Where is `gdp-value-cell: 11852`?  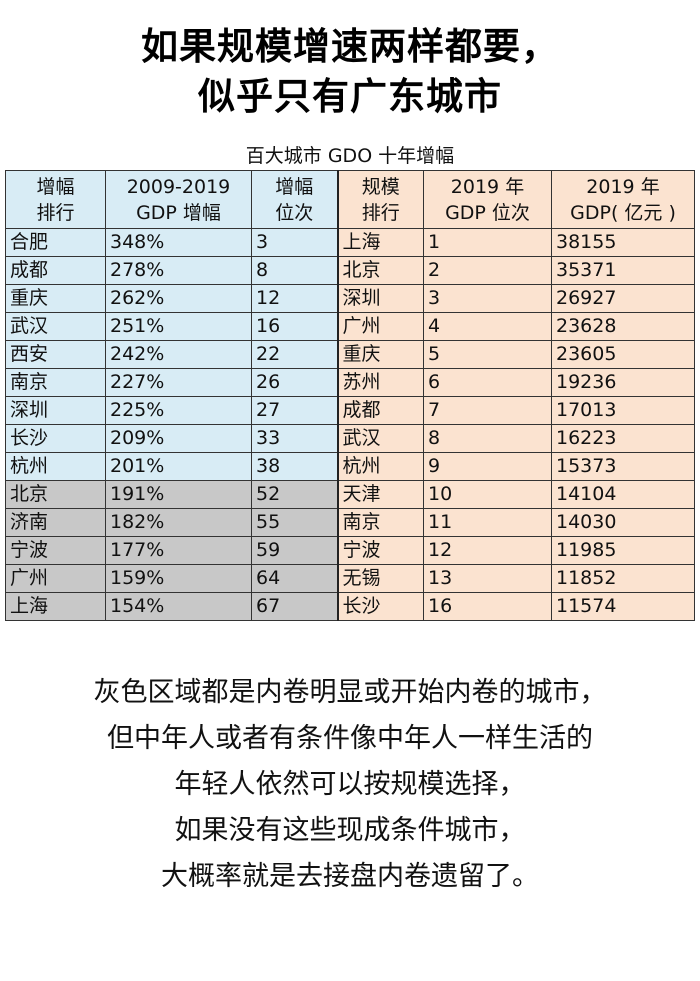
gdp-value-cell: 11852 is located at coordinates (623, 578).